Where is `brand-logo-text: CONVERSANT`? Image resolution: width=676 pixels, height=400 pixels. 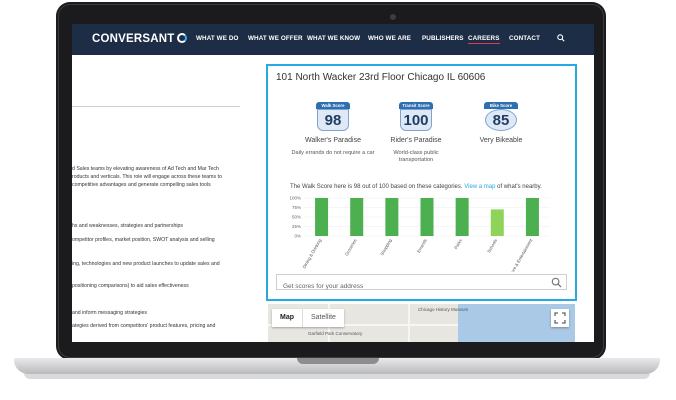
brand-logo-text: CONVERSANT is located at coordinates (133, 39).